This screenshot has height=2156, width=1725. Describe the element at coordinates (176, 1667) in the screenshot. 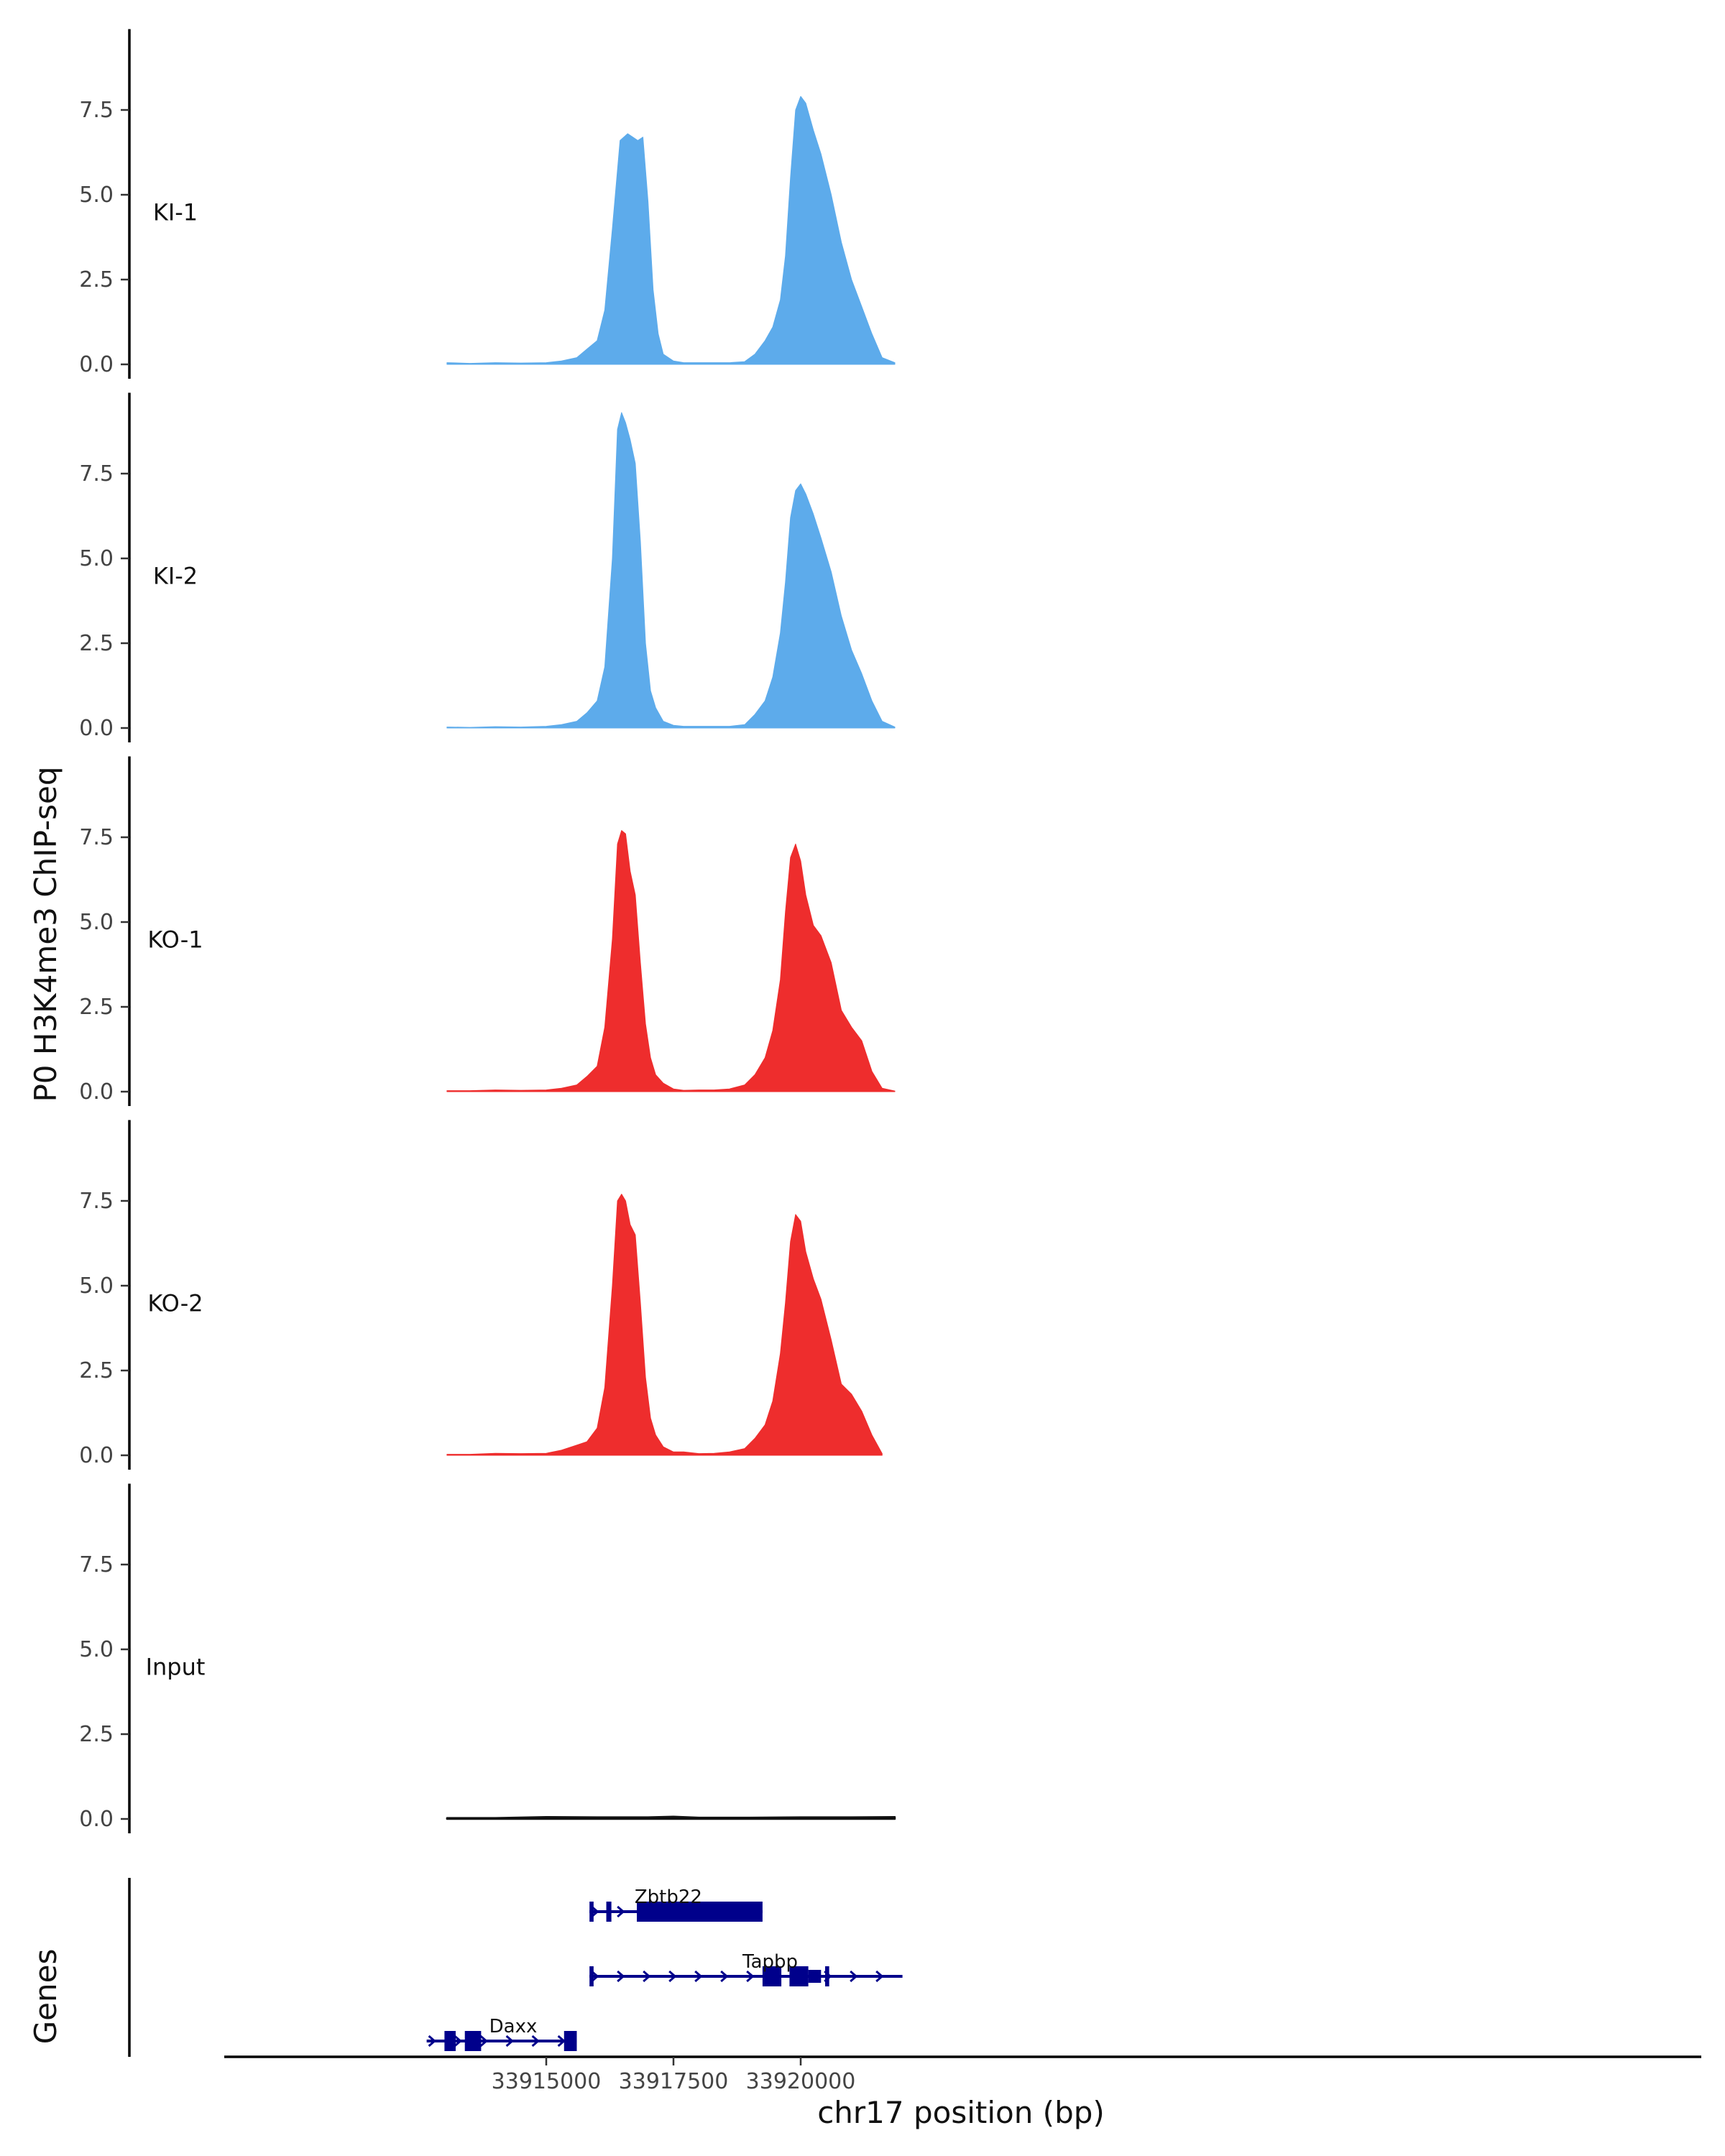

I see `track-label: Input` at that location.